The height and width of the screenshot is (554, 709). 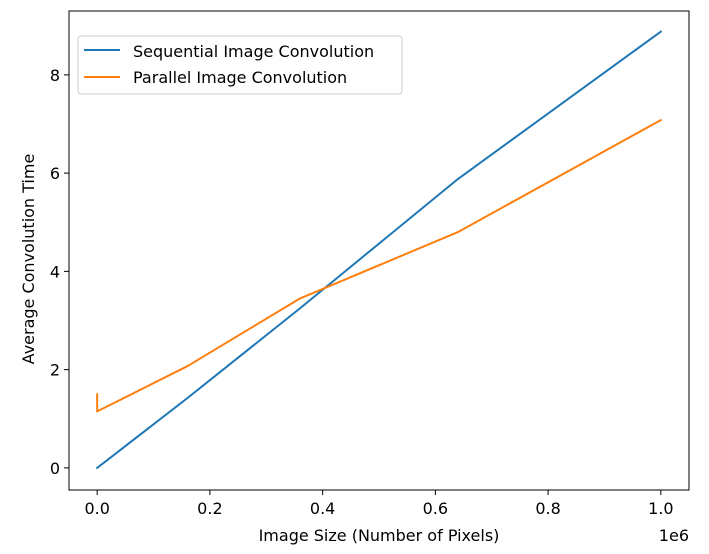 What do you see at coordinates (55, 271) in the screenshot?
I see `y-tick-label: 4` at bounding box center [55, 271].